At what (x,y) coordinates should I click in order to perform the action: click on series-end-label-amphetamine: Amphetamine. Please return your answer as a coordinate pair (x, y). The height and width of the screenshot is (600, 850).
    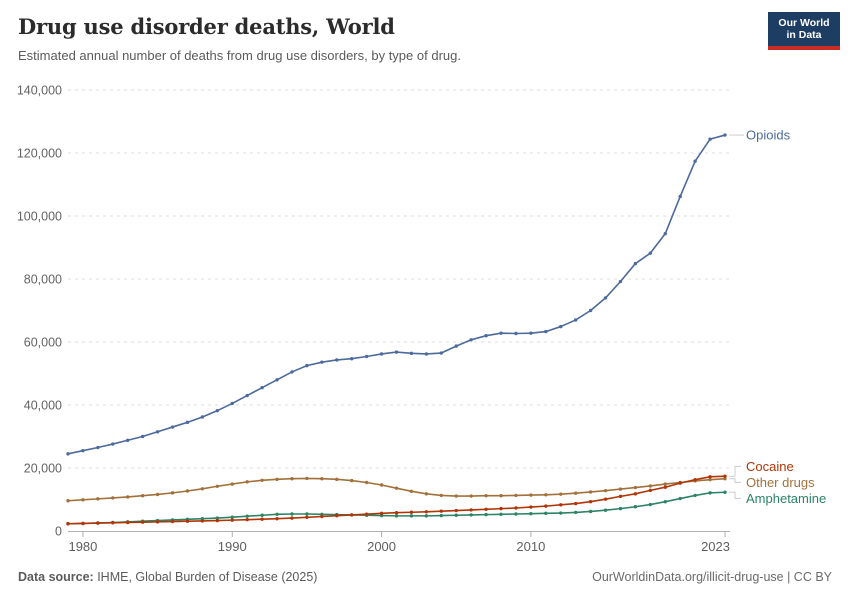
    Looking at the image, I should click on (786, 498).